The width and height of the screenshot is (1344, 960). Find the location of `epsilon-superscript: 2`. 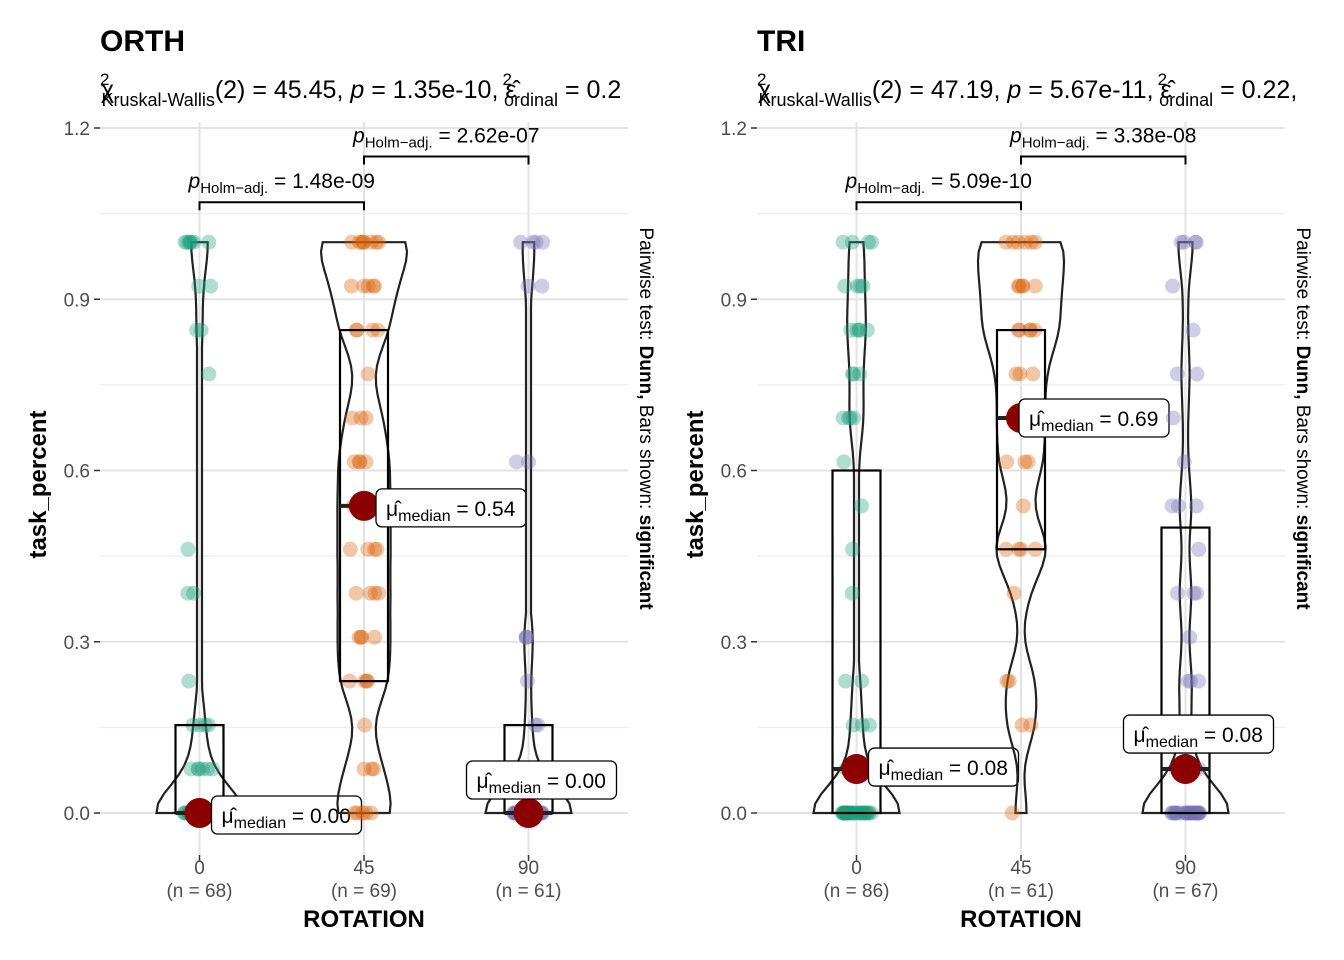

epsilon-superscript: 2 is located at coordinates (1162, 79).